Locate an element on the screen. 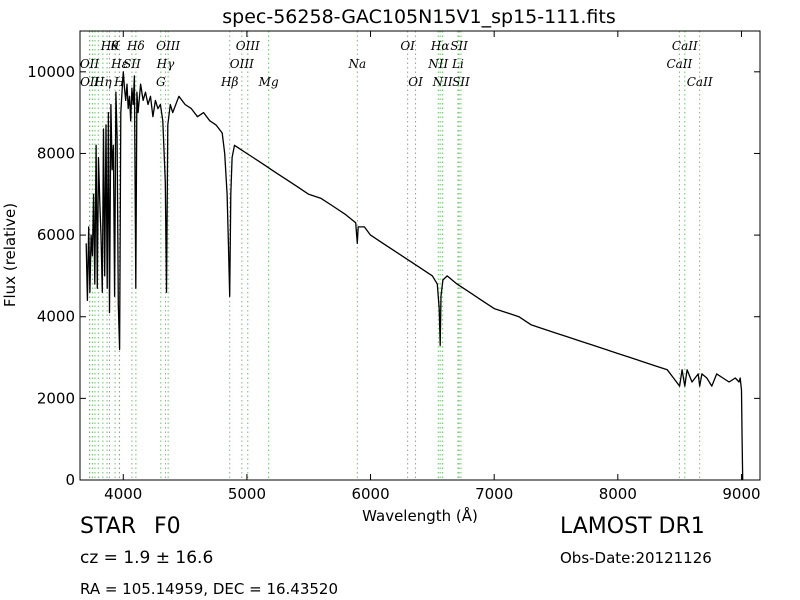  y-tick-label: 8000 is located at coordinates (56, 153).